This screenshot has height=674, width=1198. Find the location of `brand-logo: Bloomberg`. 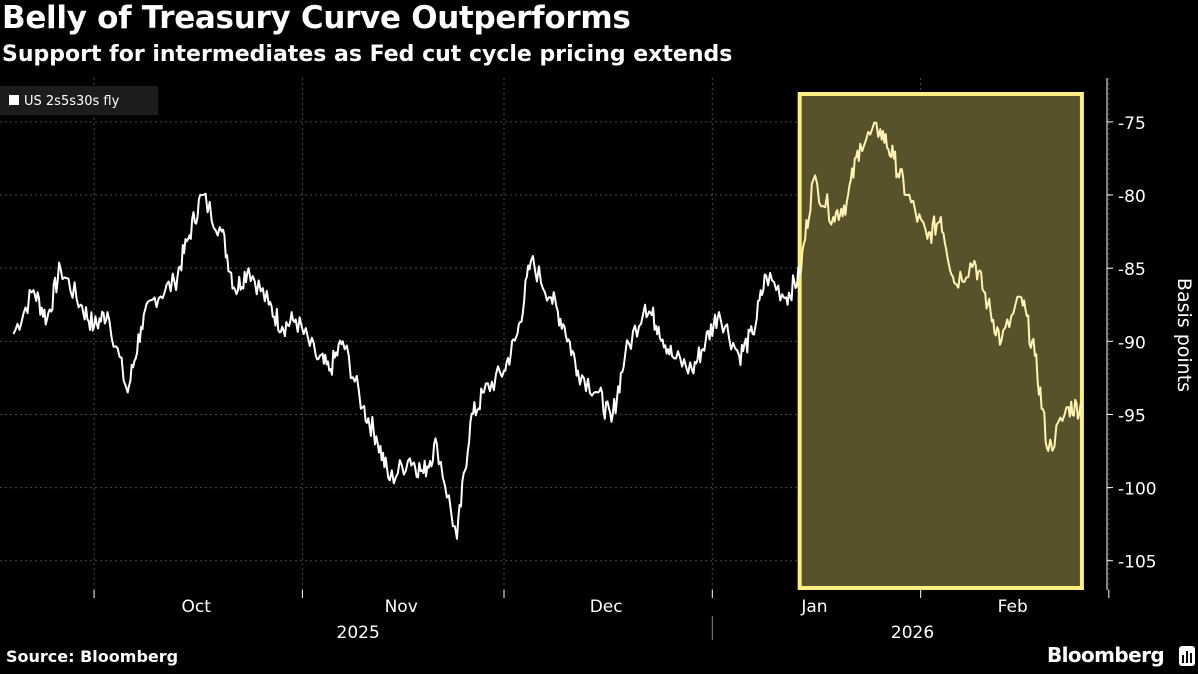

brand-logo: Bloomberg is located at coordinates (1106, 655).